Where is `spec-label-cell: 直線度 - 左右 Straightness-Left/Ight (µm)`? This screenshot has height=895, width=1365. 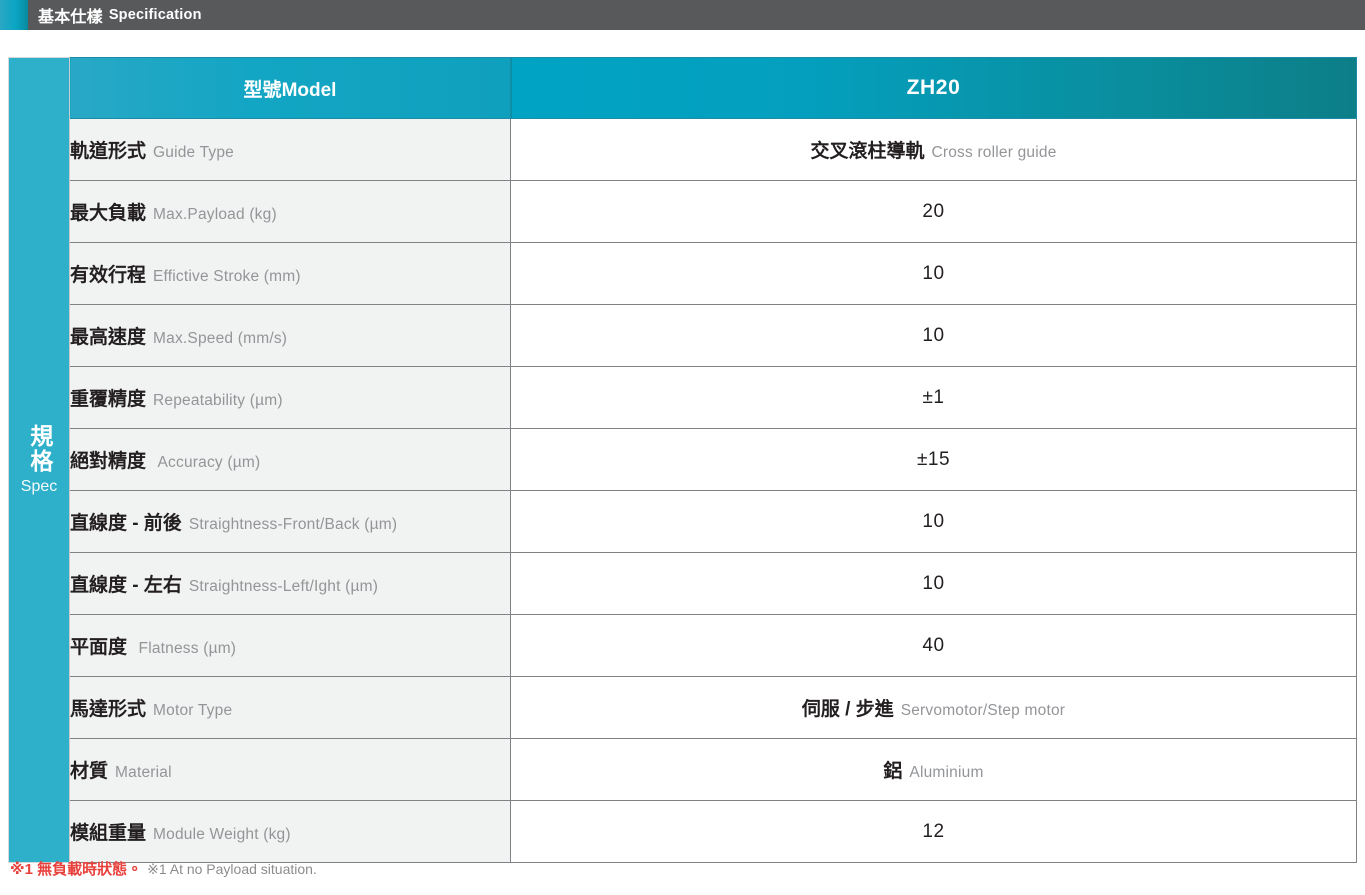 spec-label-cell: 直線度 - 左右 Straightness-Left/Ight (µm) is located at coordinates (290, 583).